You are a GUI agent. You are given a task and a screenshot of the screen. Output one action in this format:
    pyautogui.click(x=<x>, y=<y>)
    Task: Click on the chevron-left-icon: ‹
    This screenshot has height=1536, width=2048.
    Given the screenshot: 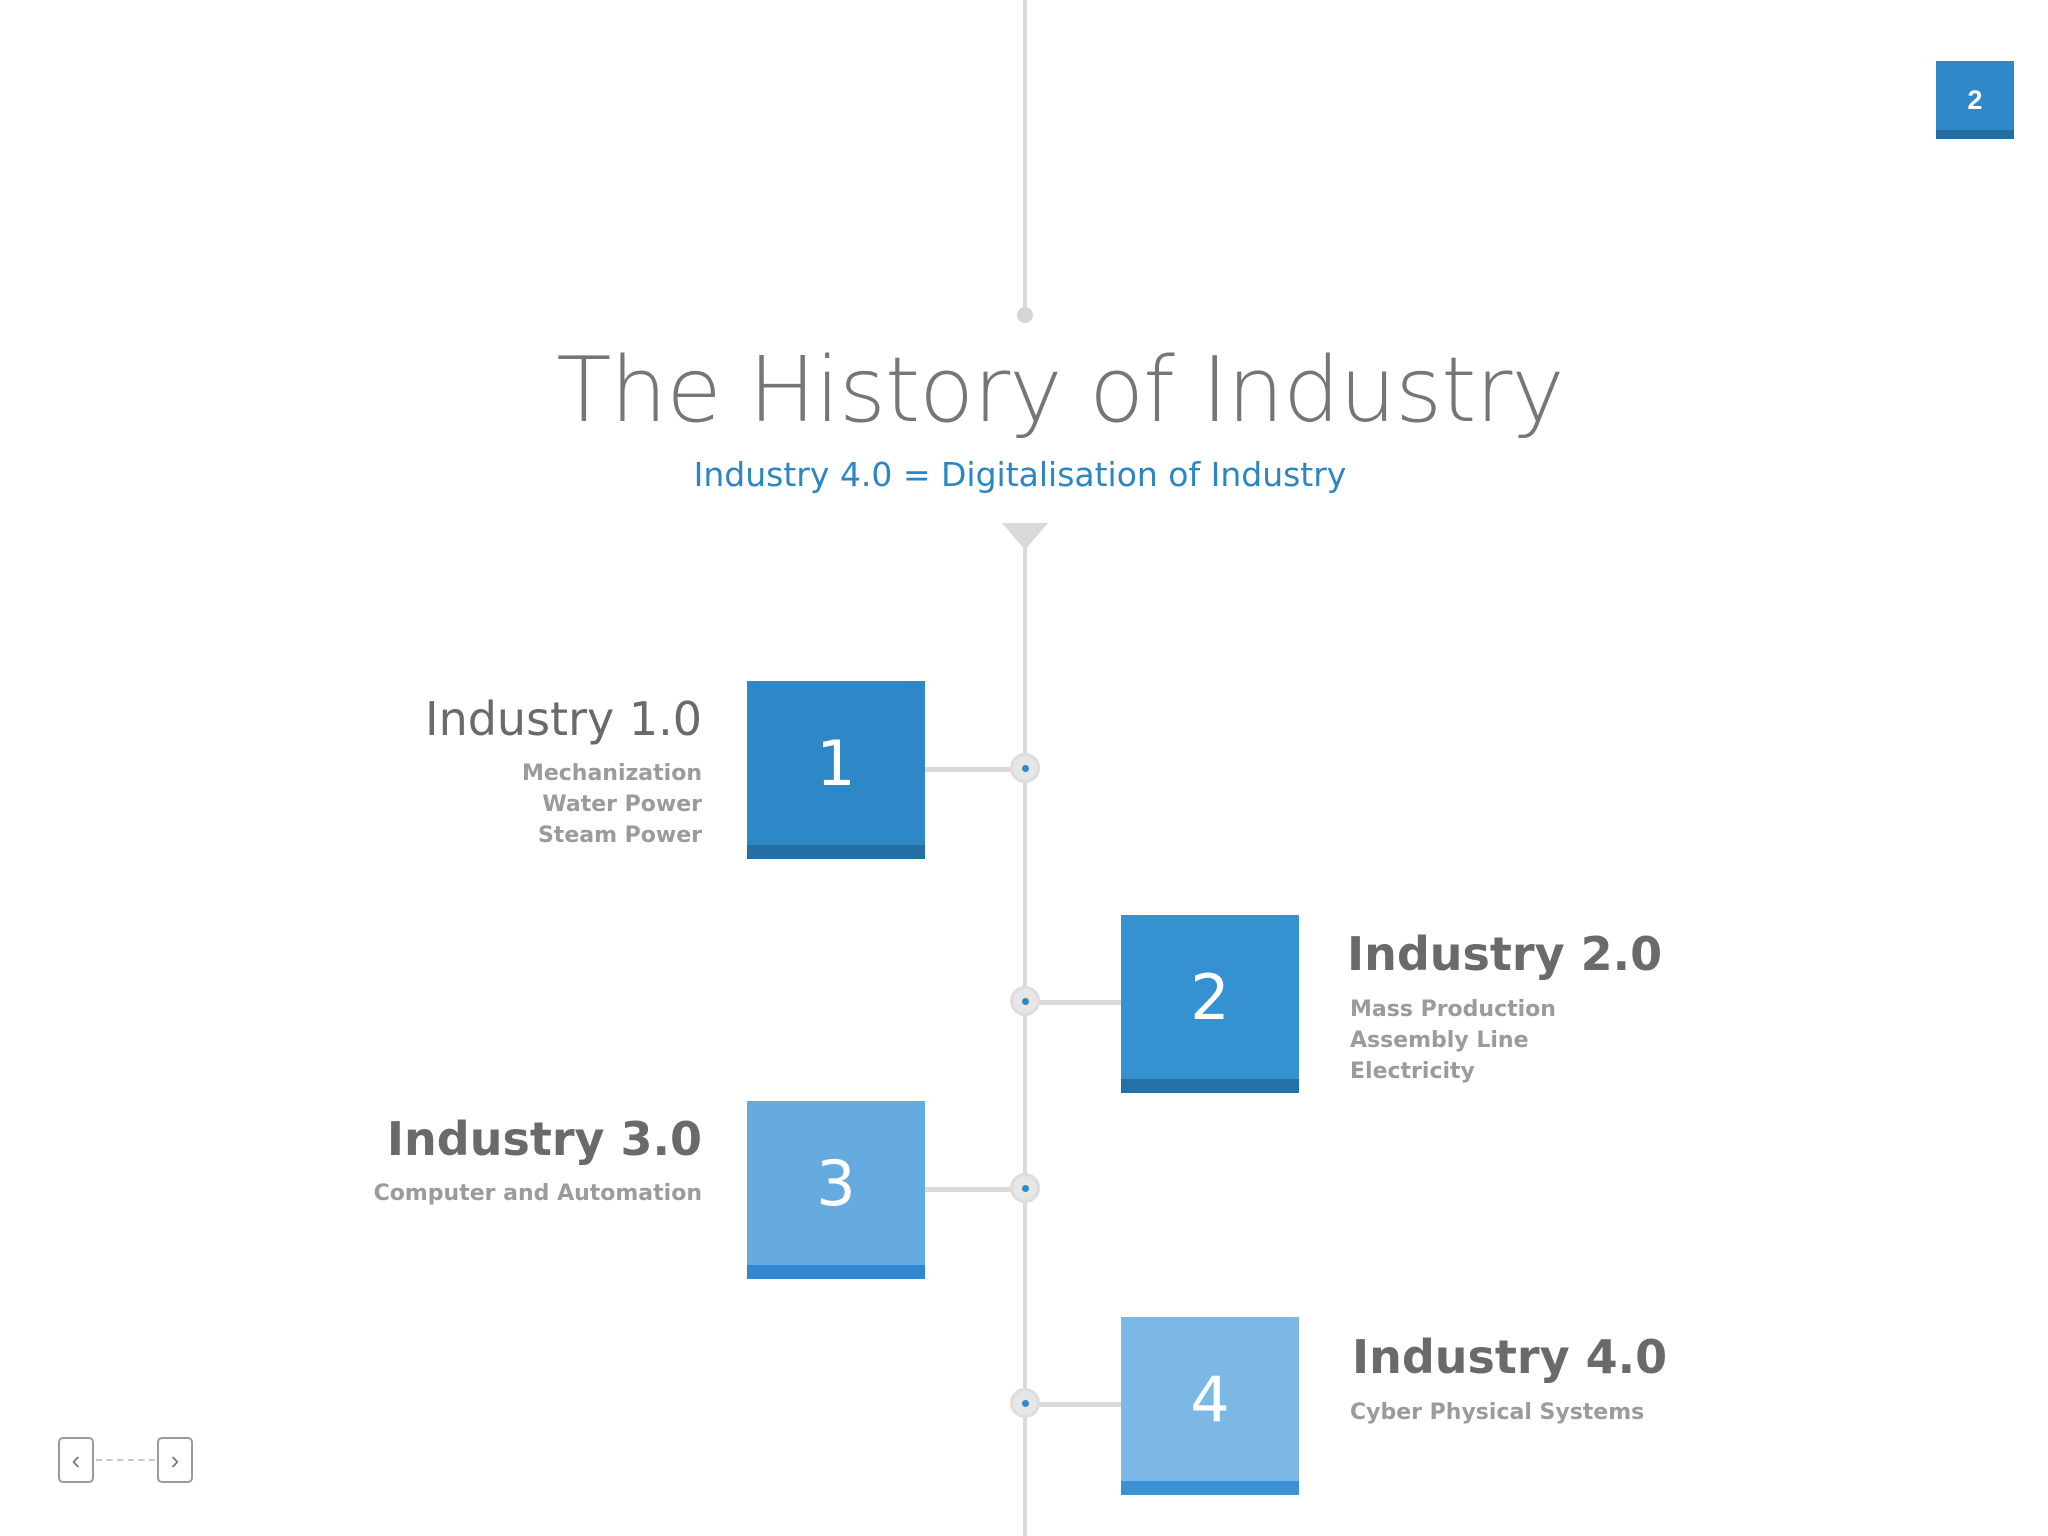 What is the action you would take?
    pyautogui.click(x=76, y=1459)
    